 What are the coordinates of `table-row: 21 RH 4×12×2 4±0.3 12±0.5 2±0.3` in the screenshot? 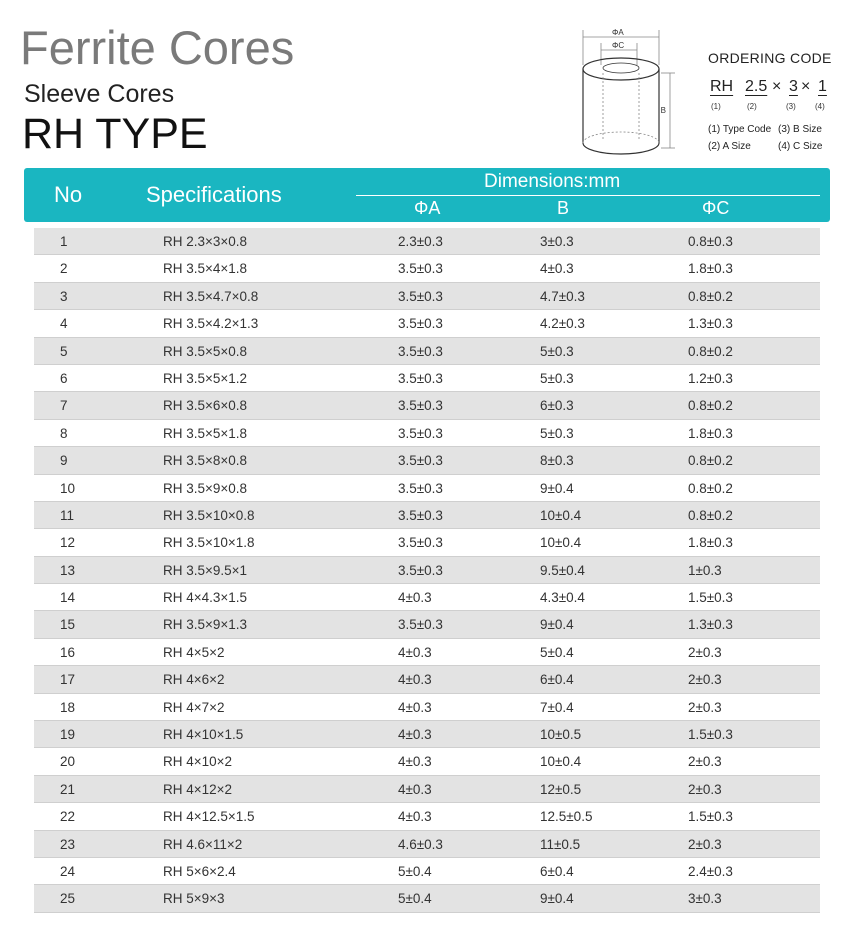 It's located at (427, 789).